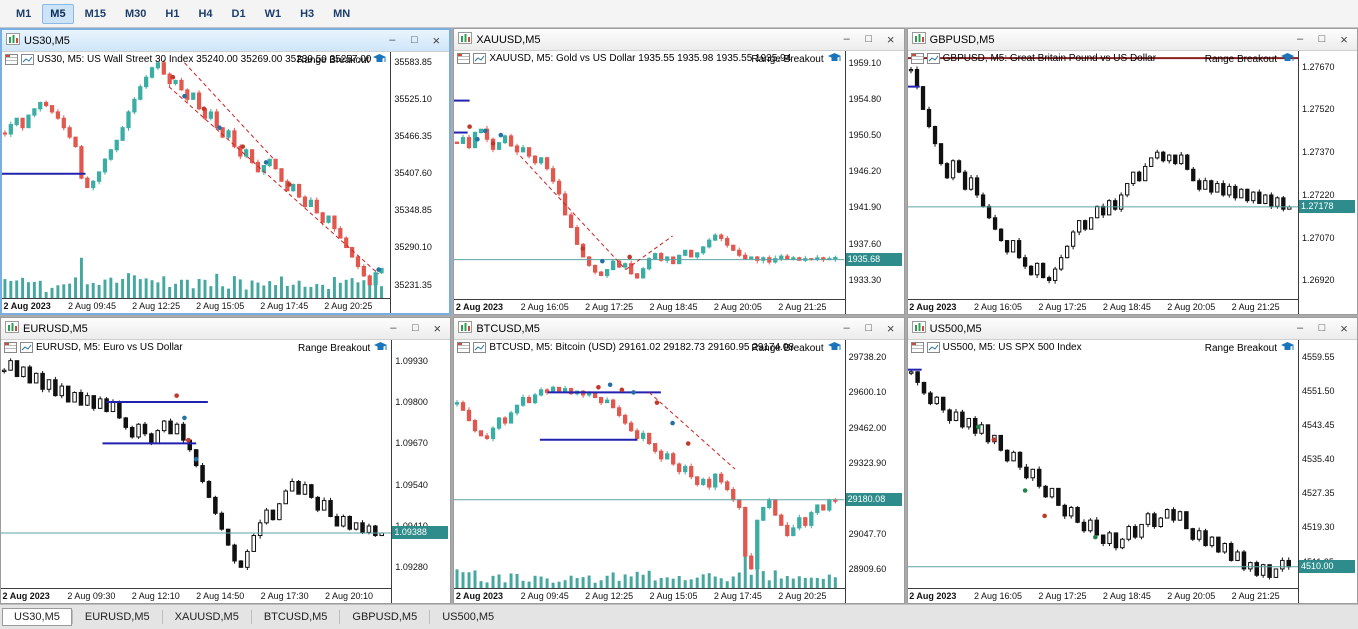 The width and height of the screenshot is (1358, 629). What do you see at coordinates (117, 617) in the screenshot?
I see `tab-eurusd-m5: EURUSD,M5` at bounding box center [117, 617].